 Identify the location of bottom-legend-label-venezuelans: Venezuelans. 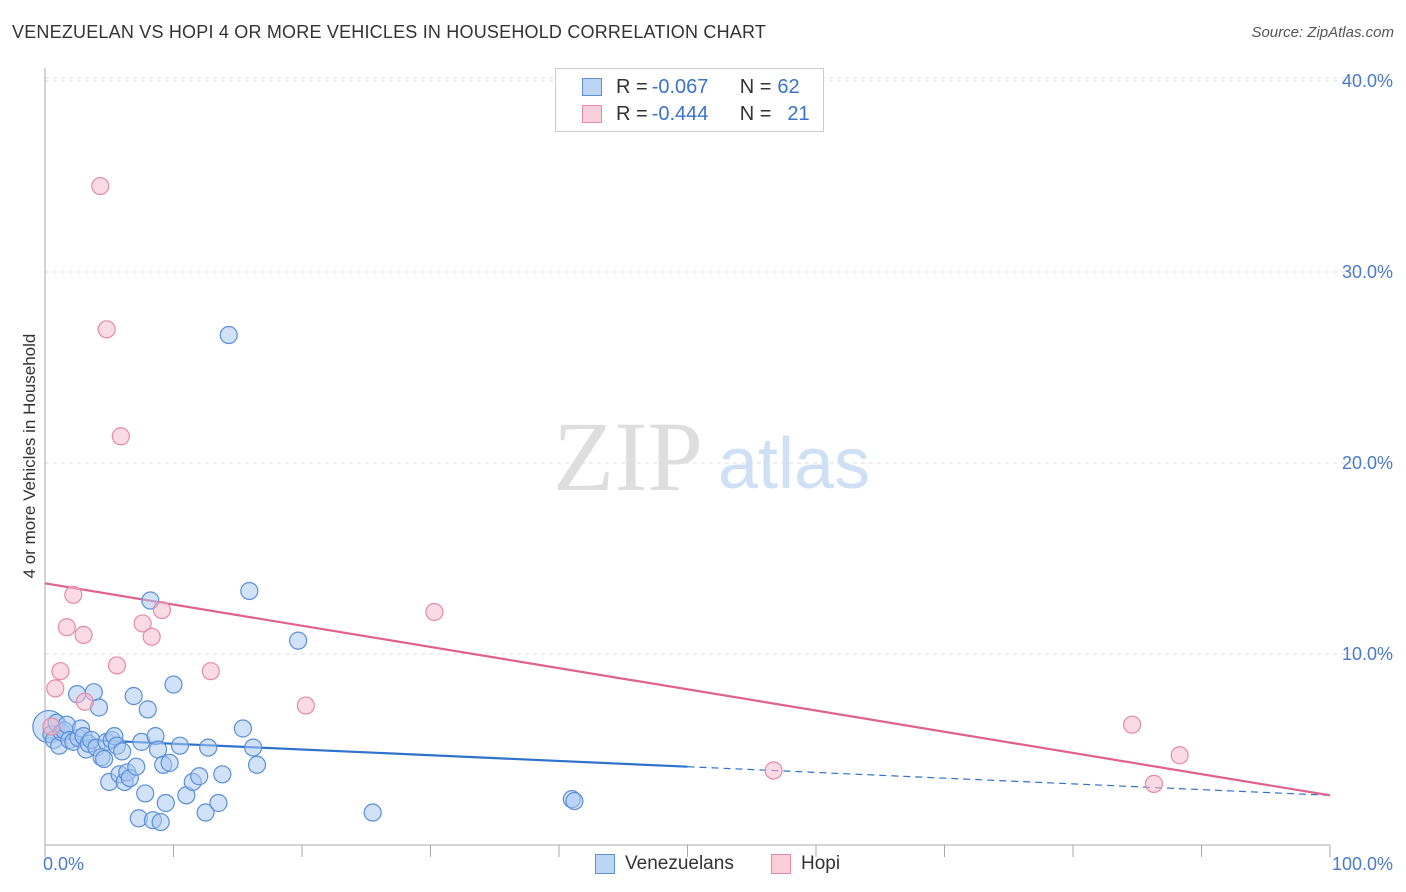
(679, 863).